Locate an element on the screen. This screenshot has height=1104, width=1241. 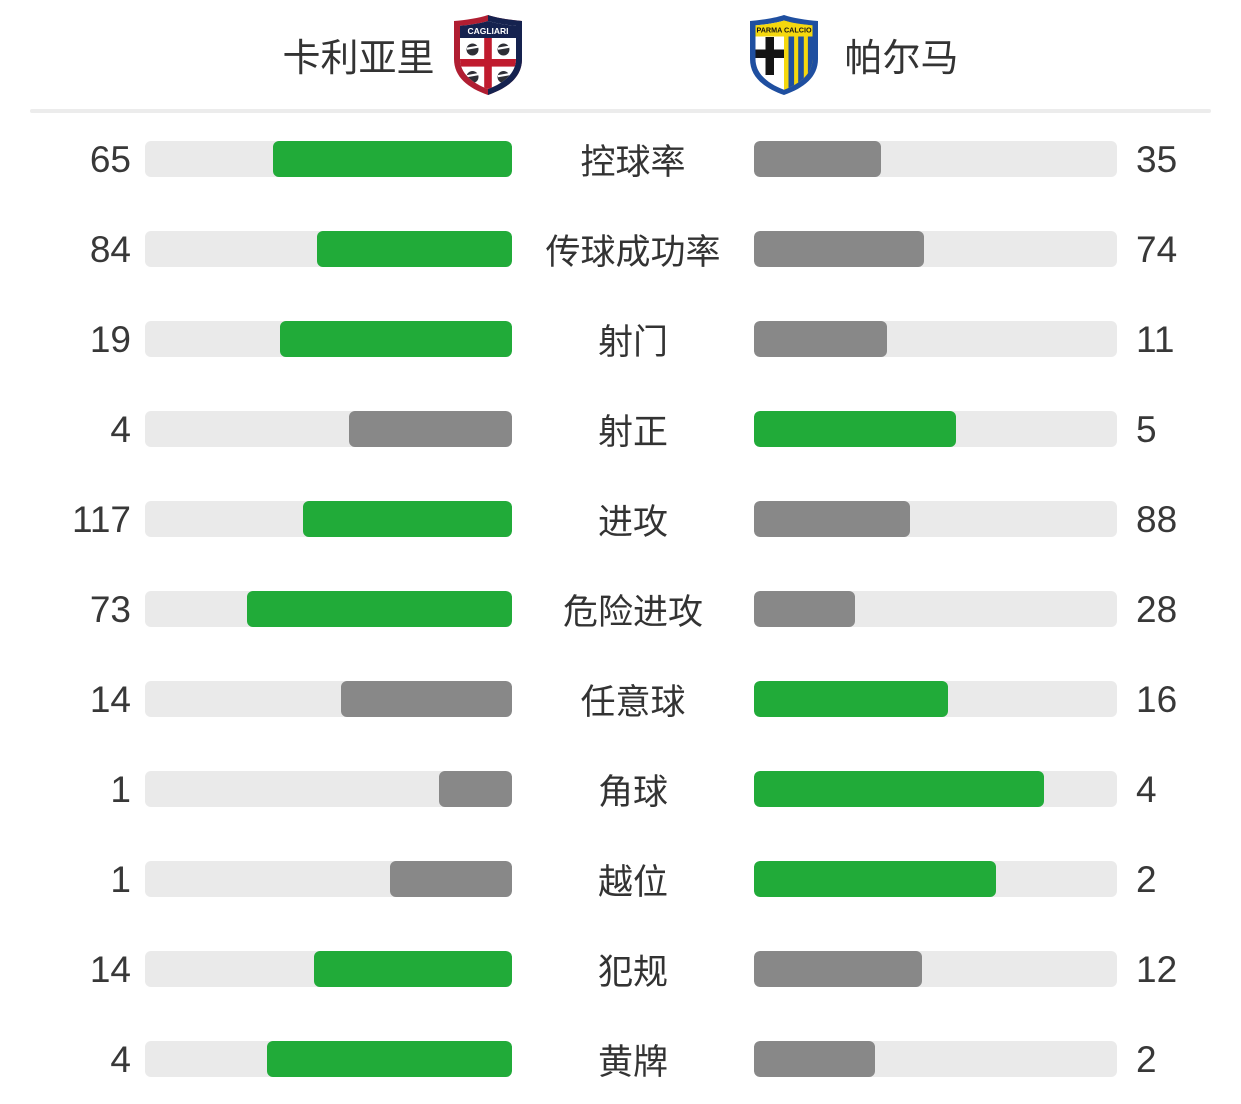
away-value: 12 is located at coordinates (1157, 969).